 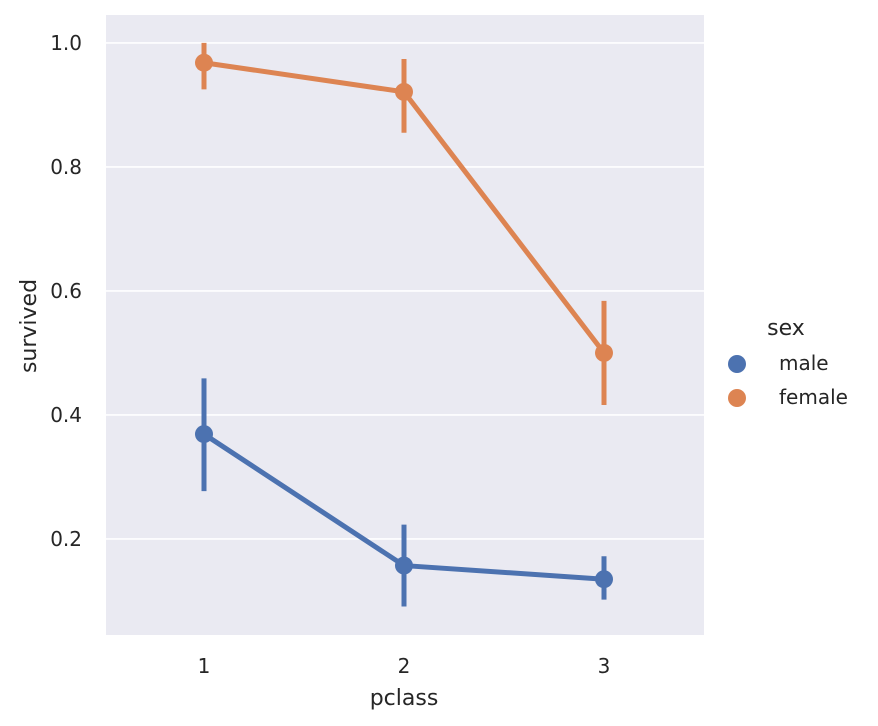 What do you see at coordinates (66, 415) in the screenshot?
I see `y-tick-label: 0.4` at bounding box center [66, 415].